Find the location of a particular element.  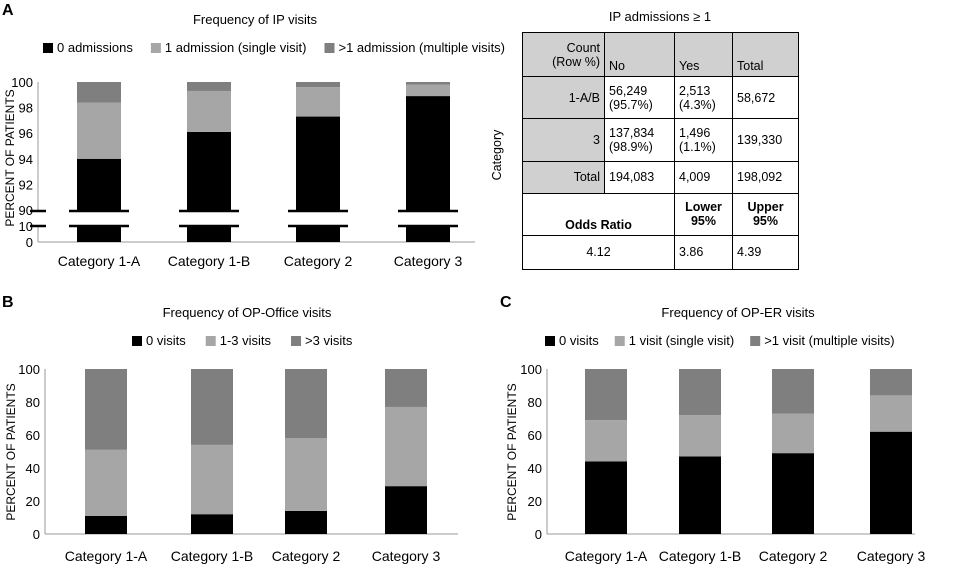

odds-value-row: 4.12 3.86 4.39 is located at coordinates (660, 252).